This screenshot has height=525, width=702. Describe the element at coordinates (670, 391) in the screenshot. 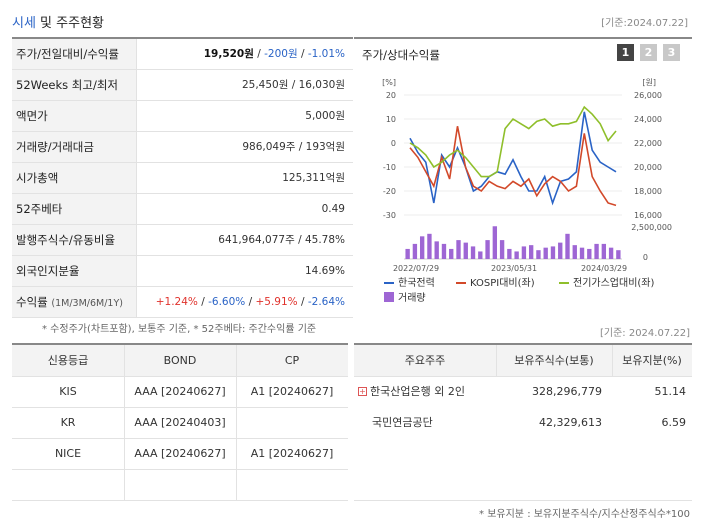

I see `pct-cell: 51.14` at that location.